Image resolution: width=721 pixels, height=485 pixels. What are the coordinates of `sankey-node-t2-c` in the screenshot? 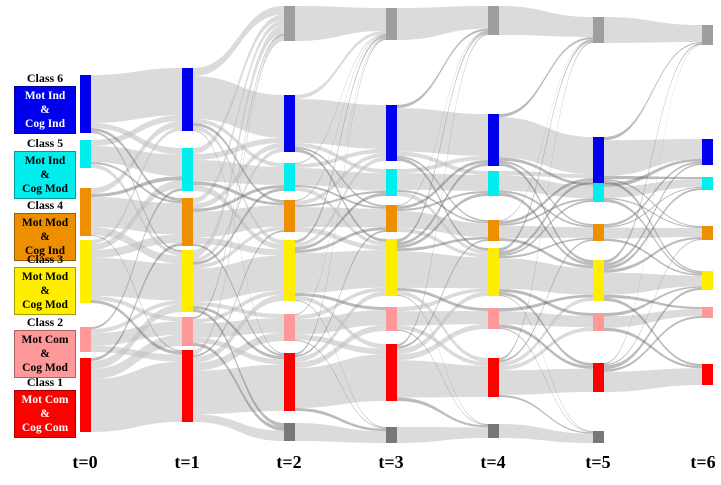 It's located at (289, 177).